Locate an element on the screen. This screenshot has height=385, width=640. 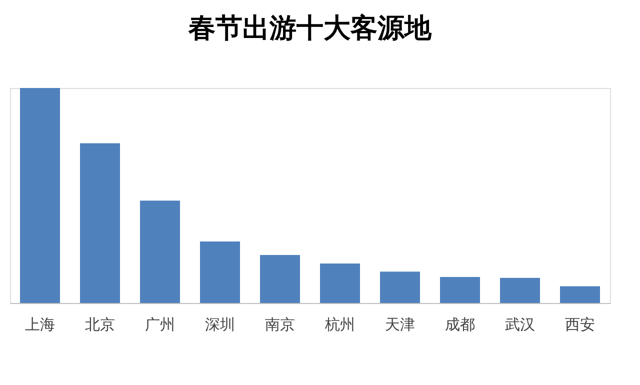
x-tick-label: 广州 is located at coordinates (160, 325).